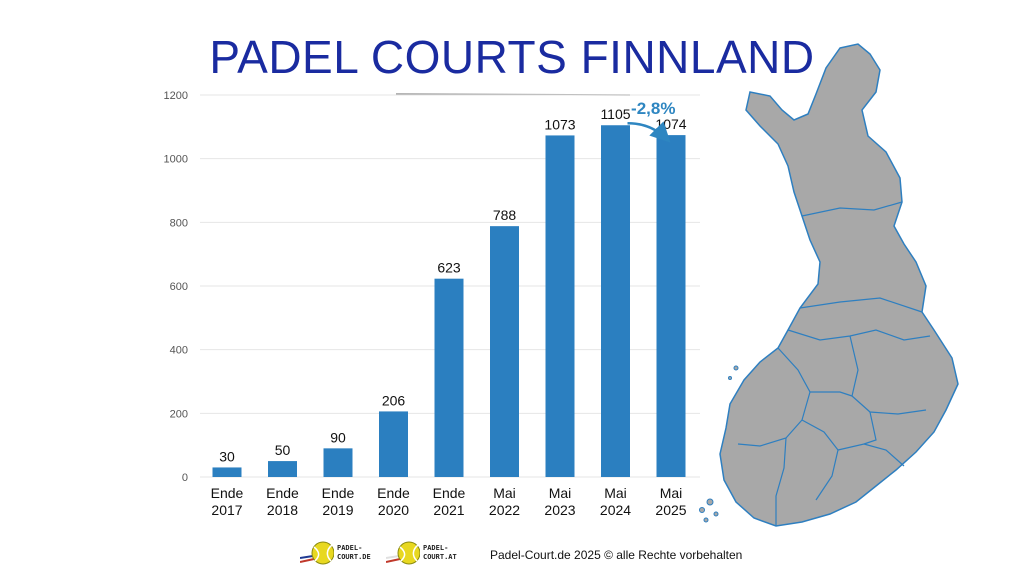 The width and height of the screenshot is (1024, 576). Describe the element at coordinates (226, 510) in the screenshot. I see `x-tick-label: 2017` at that location.